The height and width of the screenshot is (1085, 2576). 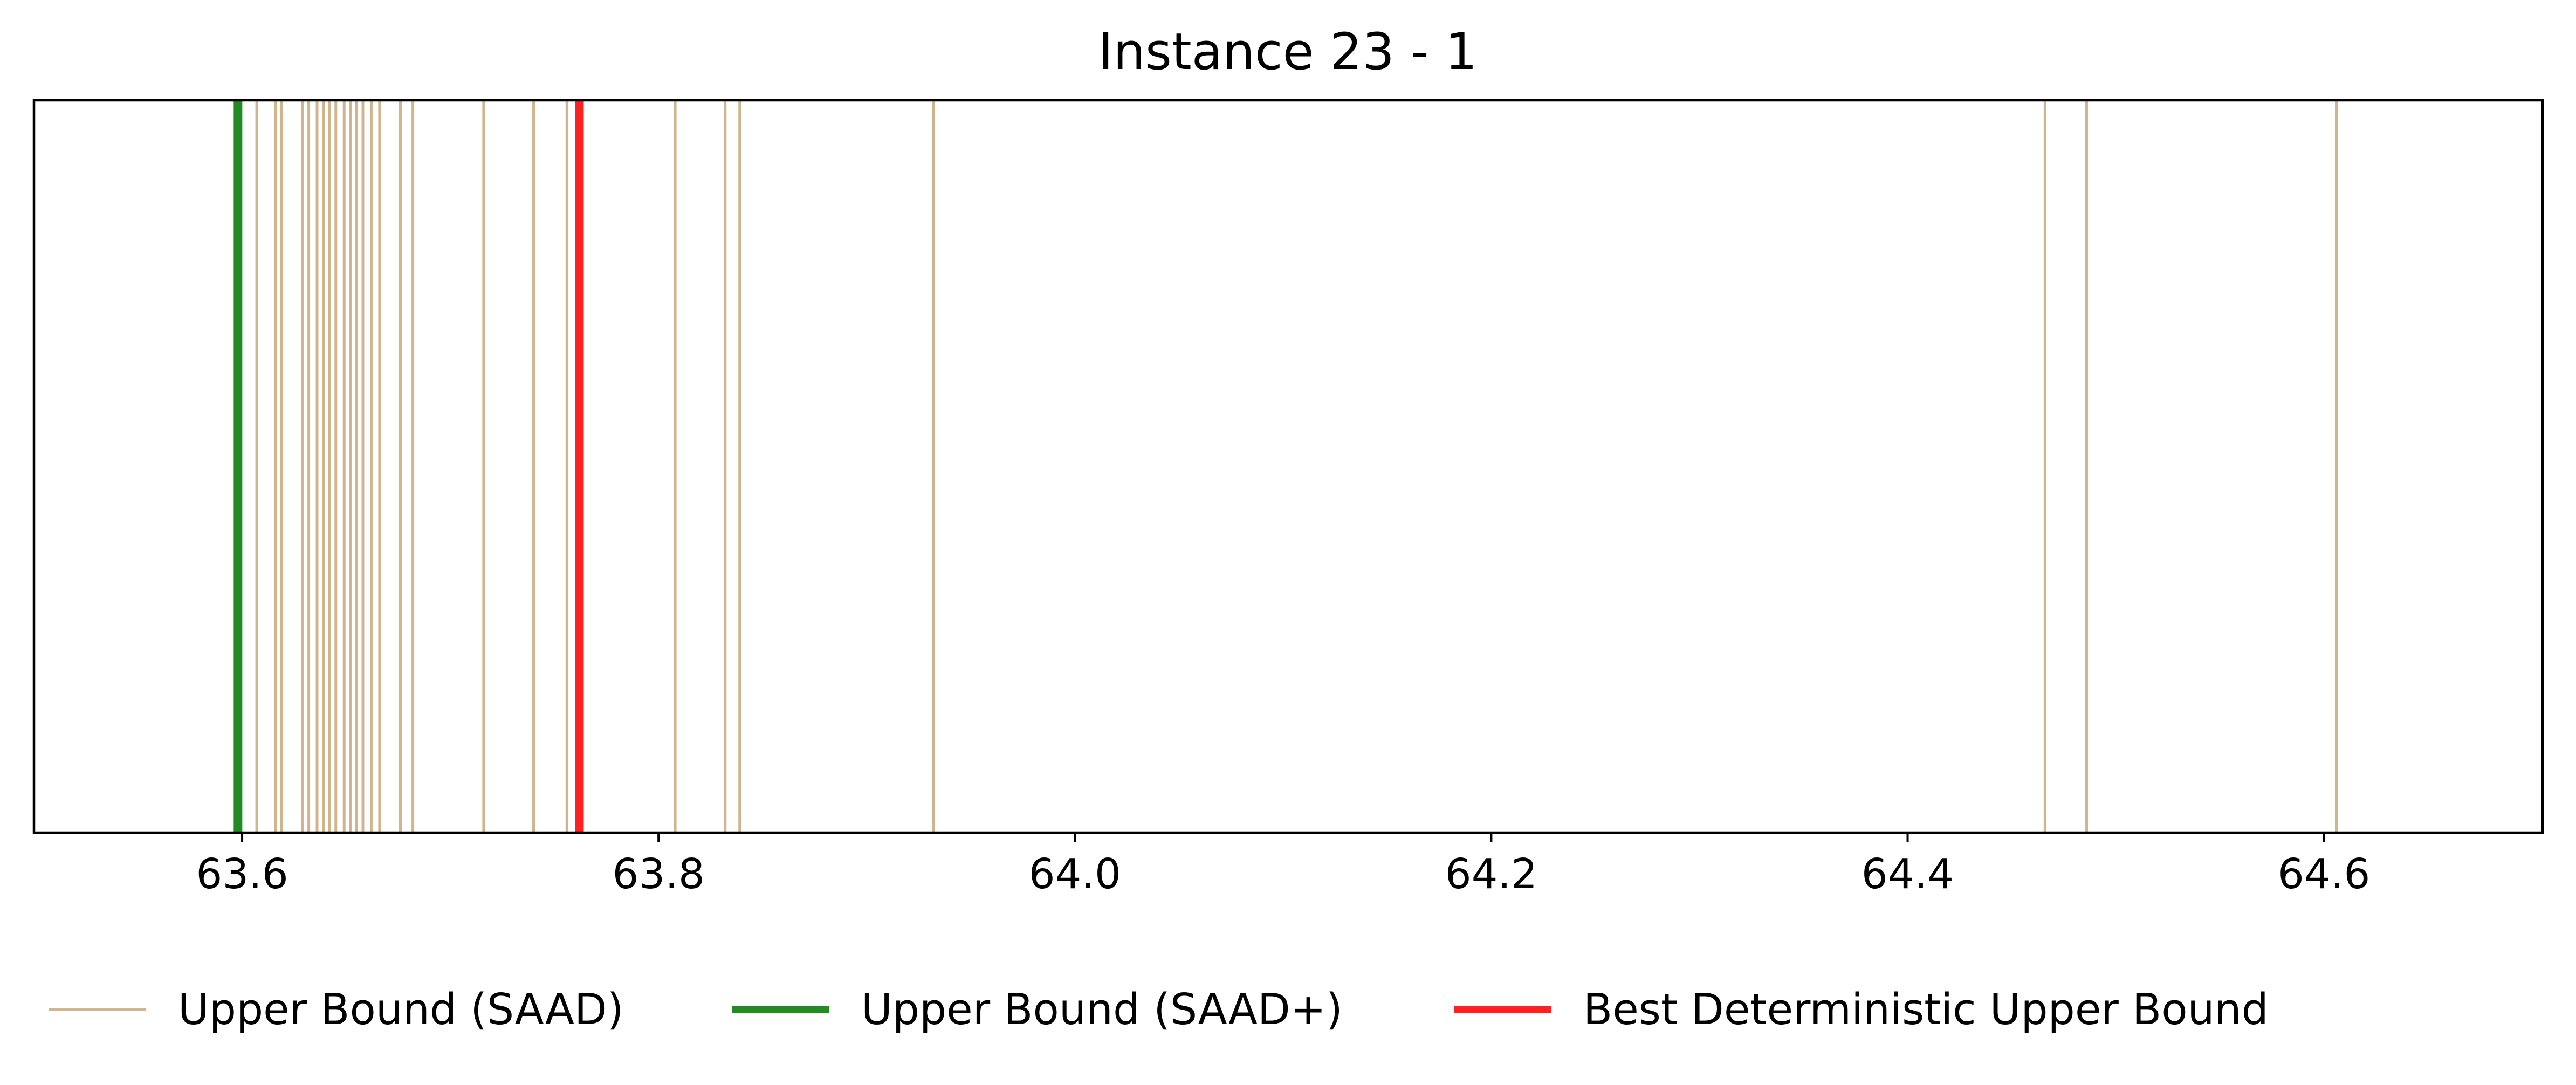 I want to click on x-tick-label-3: 64.2, so click(x=1491, y=874).